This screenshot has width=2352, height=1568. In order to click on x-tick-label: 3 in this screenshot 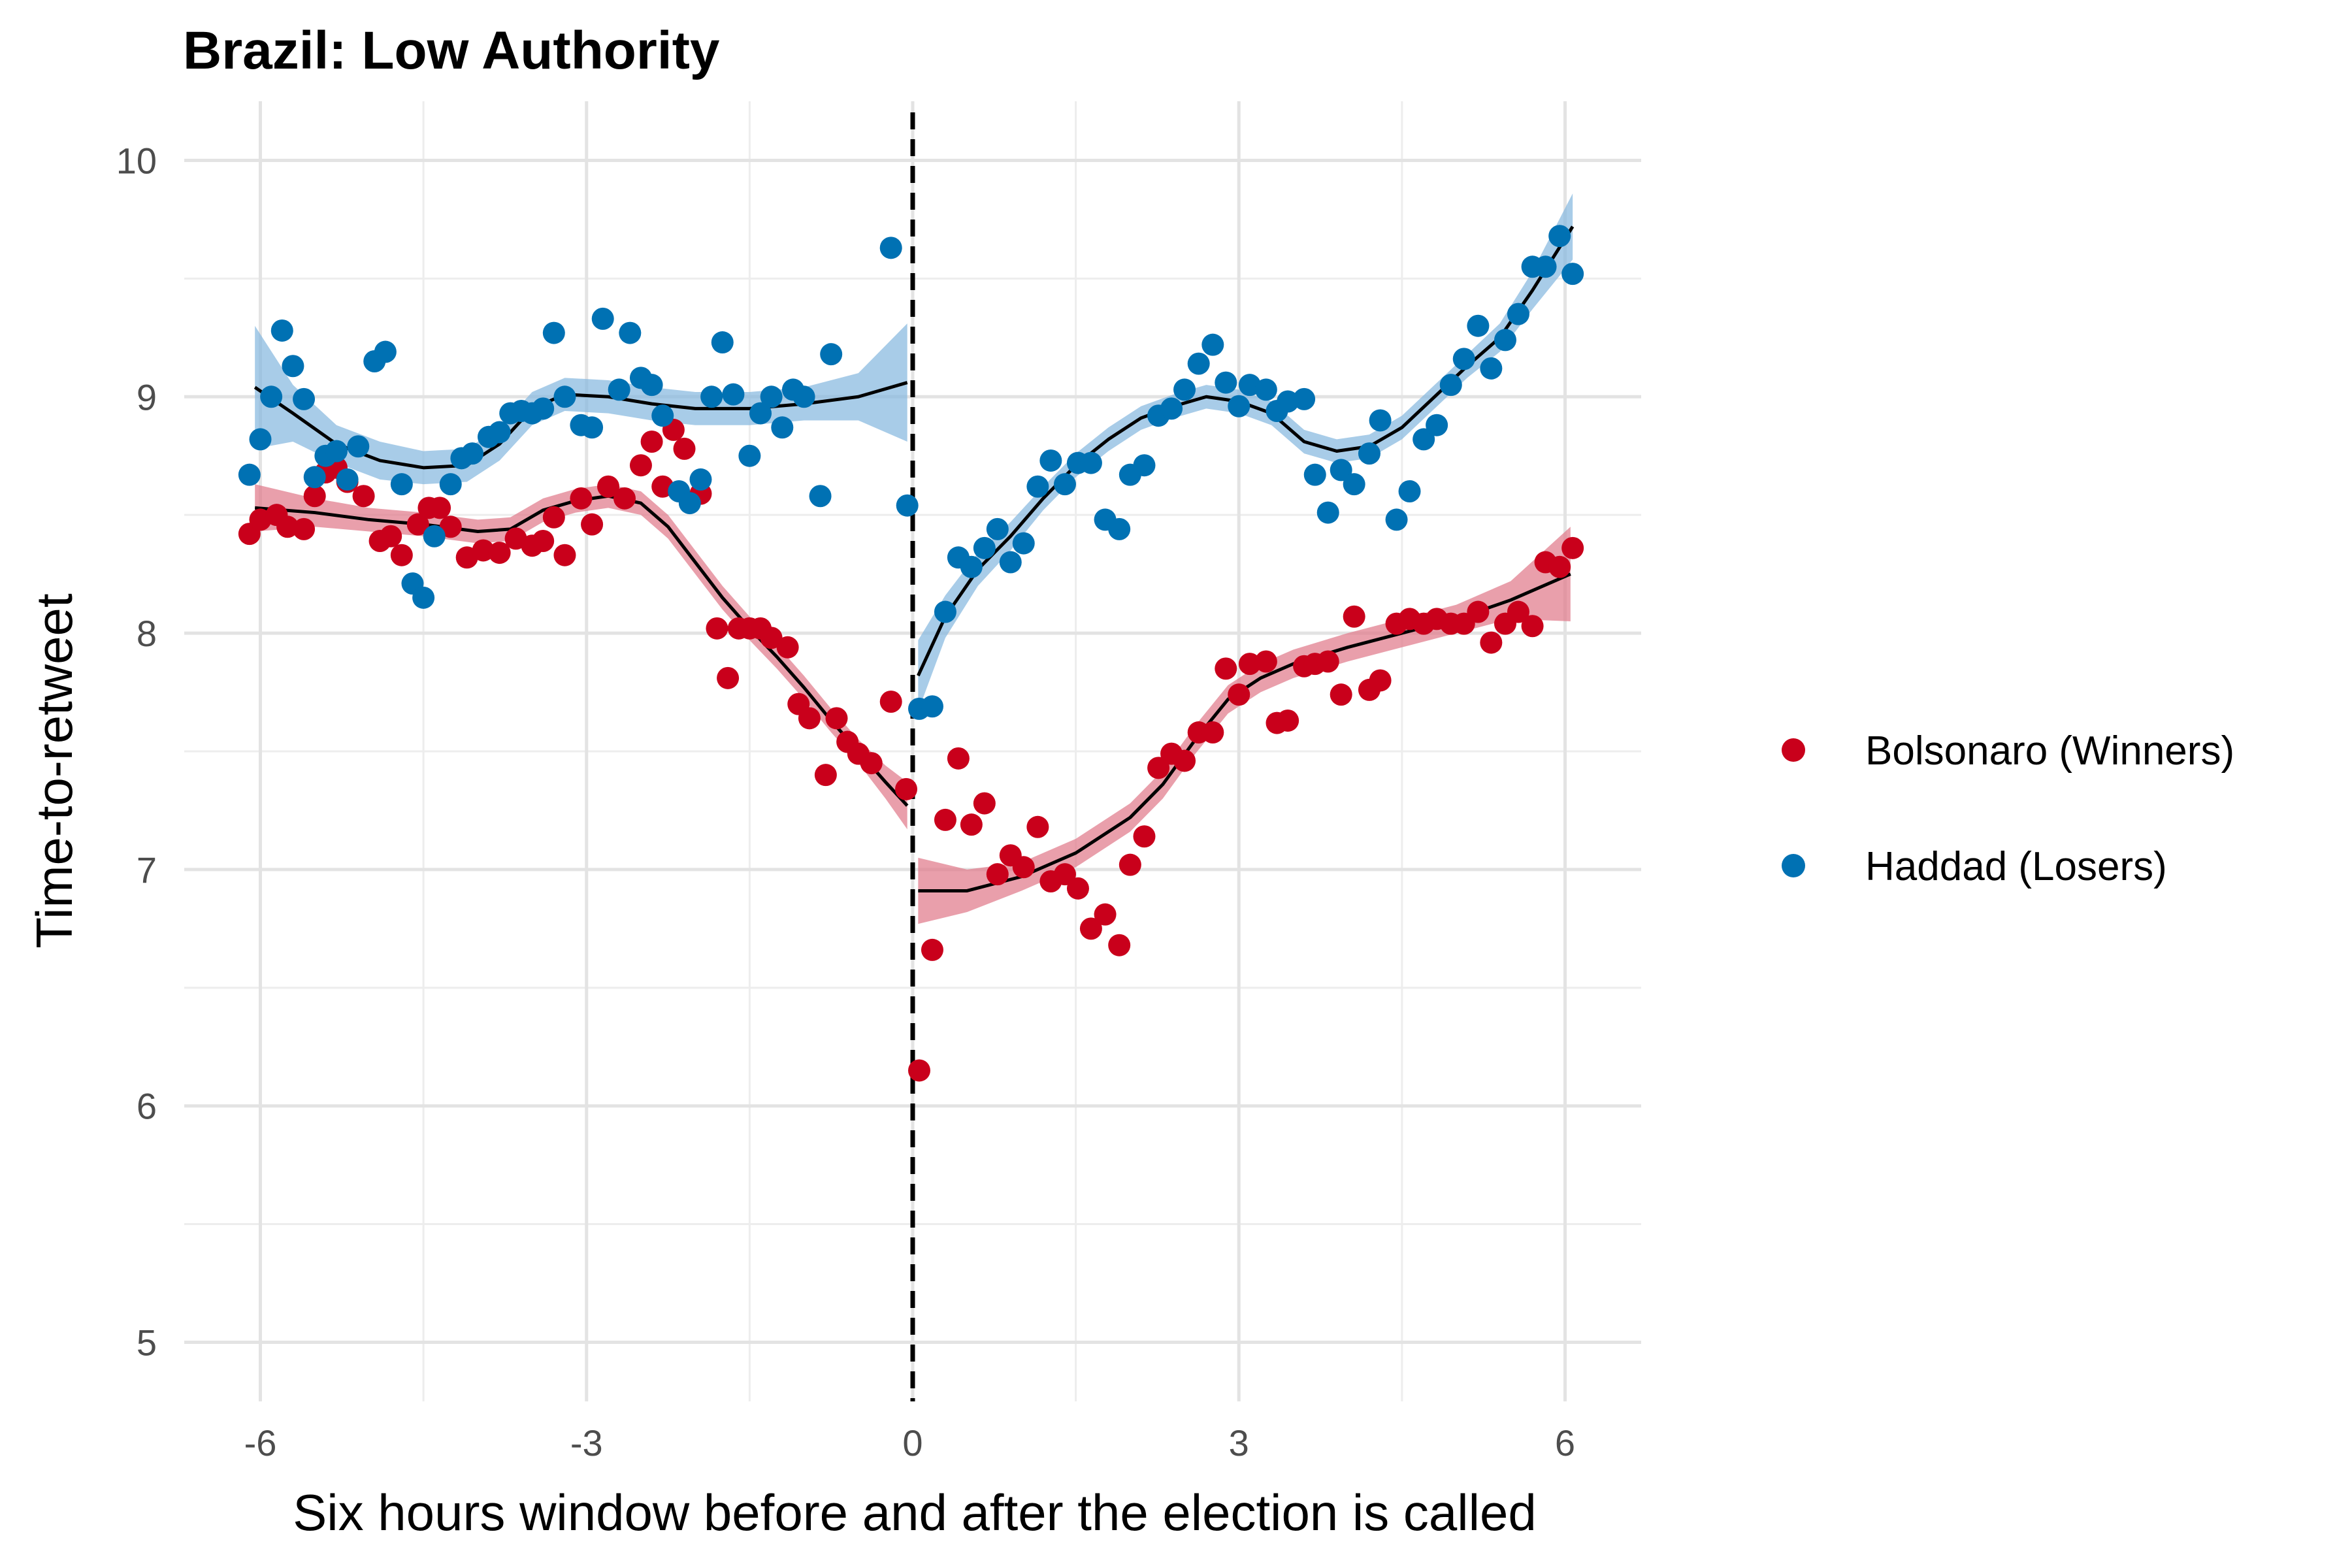, I will do `click(1239, 1442)`.